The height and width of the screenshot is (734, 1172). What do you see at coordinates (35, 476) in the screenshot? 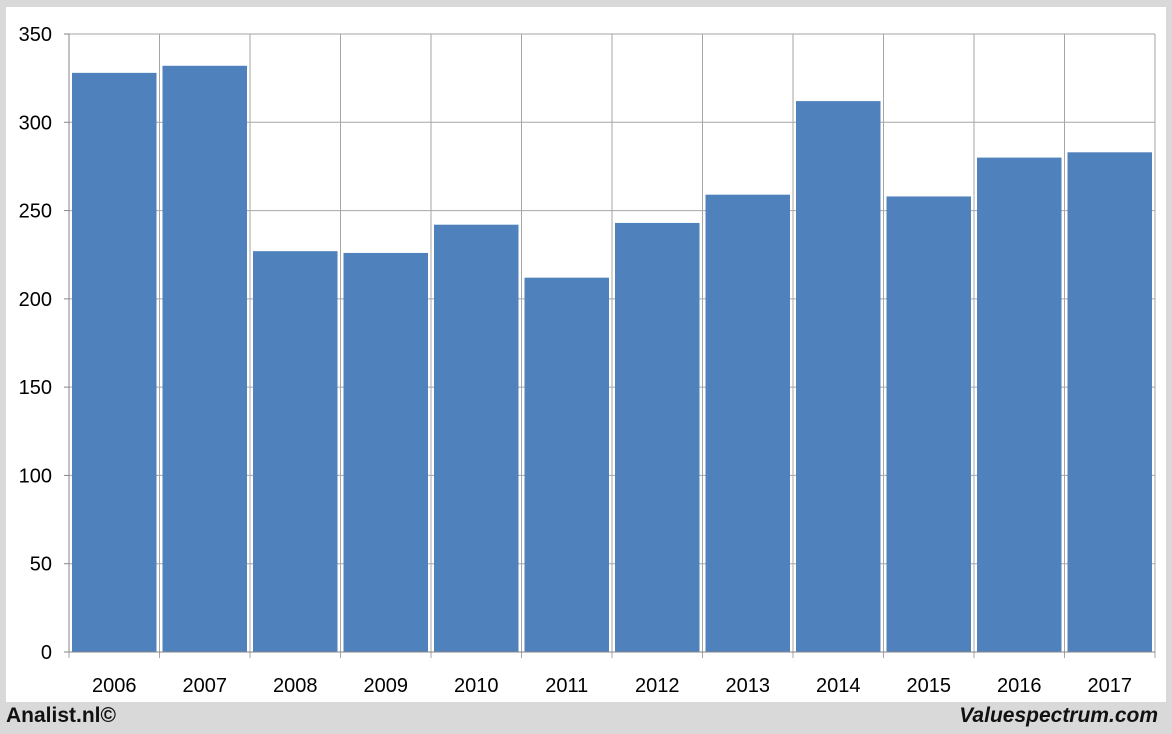
I see `y-tick-label: 100` at bounding box center [35, 476].